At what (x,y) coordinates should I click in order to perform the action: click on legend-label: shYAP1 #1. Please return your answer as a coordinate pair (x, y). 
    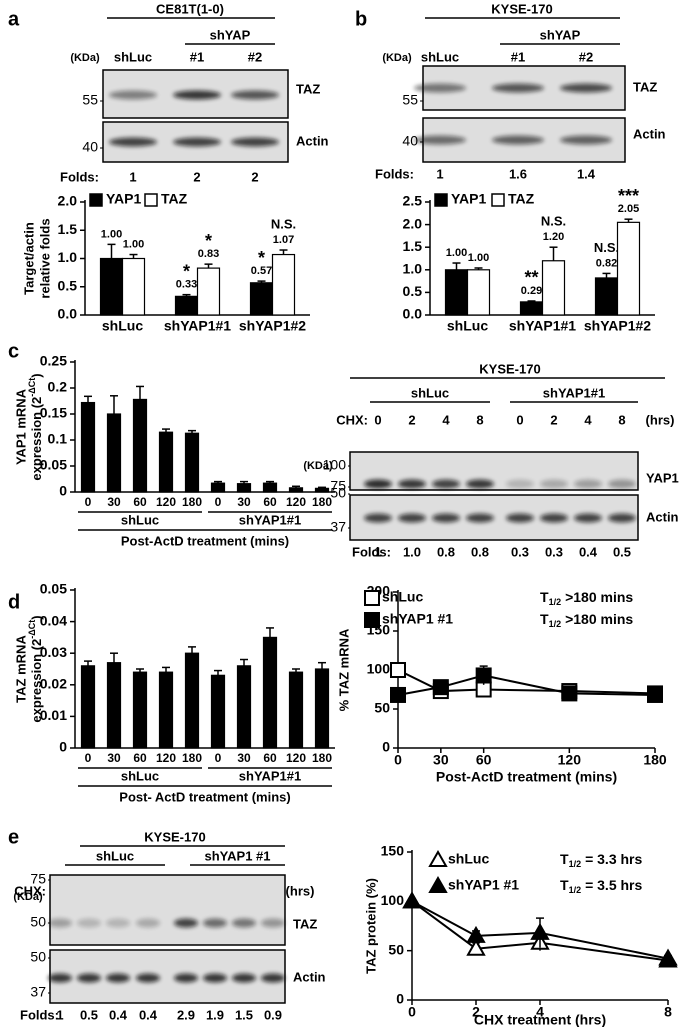
    Looking at the image, I should click on (417, 619).